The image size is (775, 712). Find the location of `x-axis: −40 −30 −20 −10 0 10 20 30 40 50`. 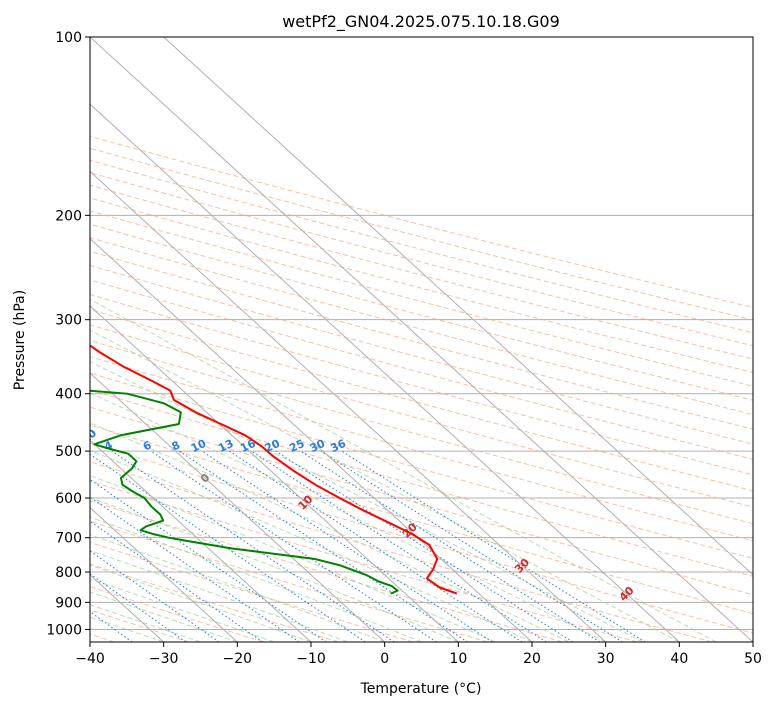

x-axis: −40 −30 −20 −10 0 10 20 30 40 50 is located at coordinates (418, 654).